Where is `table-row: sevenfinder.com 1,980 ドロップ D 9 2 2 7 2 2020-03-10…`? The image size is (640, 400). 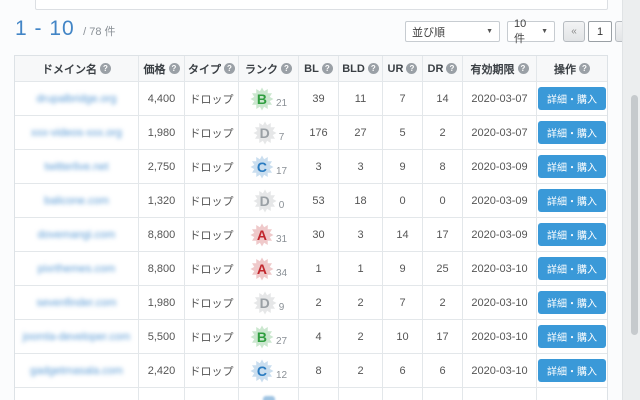 table-row: sevenfinder.com 1,980 ドロップ D 9 2 2 7 2 2020-03-10… is located at coordinates (311, 303).